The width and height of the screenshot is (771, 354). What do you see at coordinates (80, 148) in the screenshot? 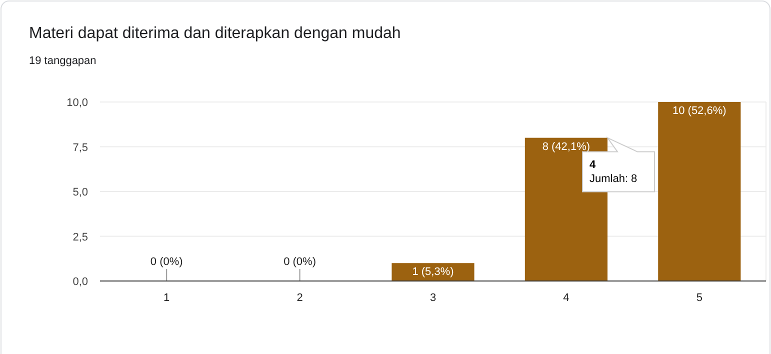
I see `y-tick-label: 7,5` at bounding box center [80, 148].